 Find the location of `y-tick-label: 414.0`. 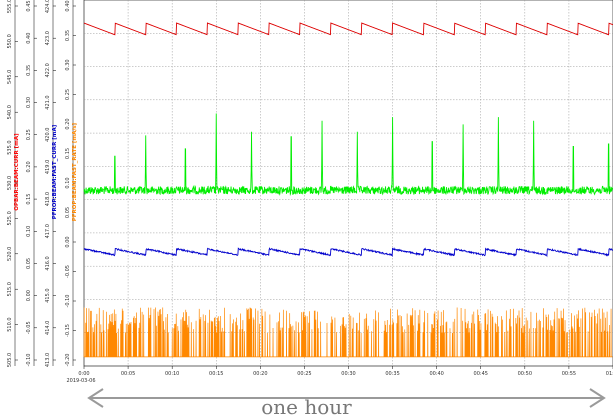

y-tick-label: 414.0 is located at coordinates (48, 328).